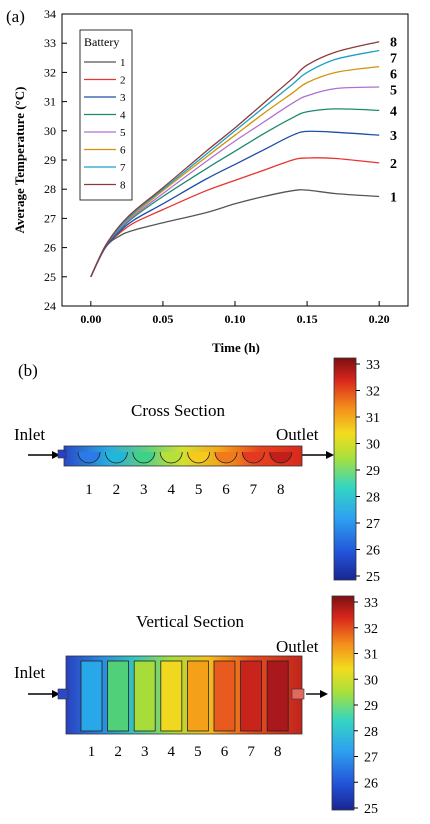 This screenshot has height=824, width=430. What do you see at coordinates (190, 621) in the screenshot?
I see `vertical-section-title: Vertical Section` at bounding box center [190, 621].